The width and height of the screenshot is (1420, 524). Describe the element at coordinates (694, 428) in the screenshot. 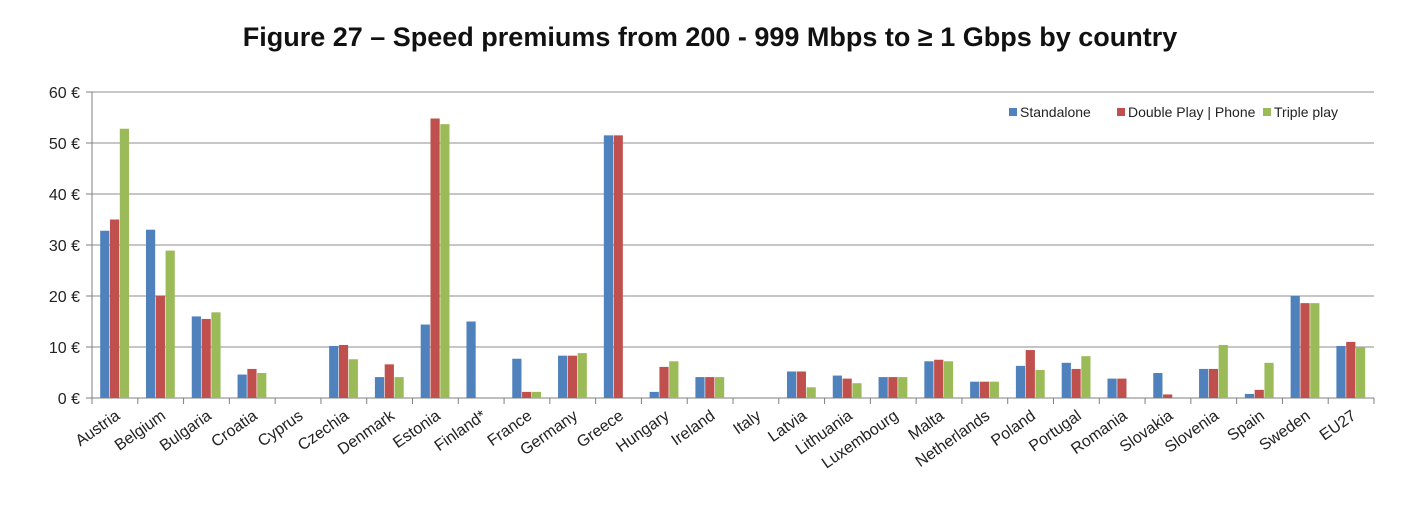

I see `x-tick-label: Ireland` at that location.